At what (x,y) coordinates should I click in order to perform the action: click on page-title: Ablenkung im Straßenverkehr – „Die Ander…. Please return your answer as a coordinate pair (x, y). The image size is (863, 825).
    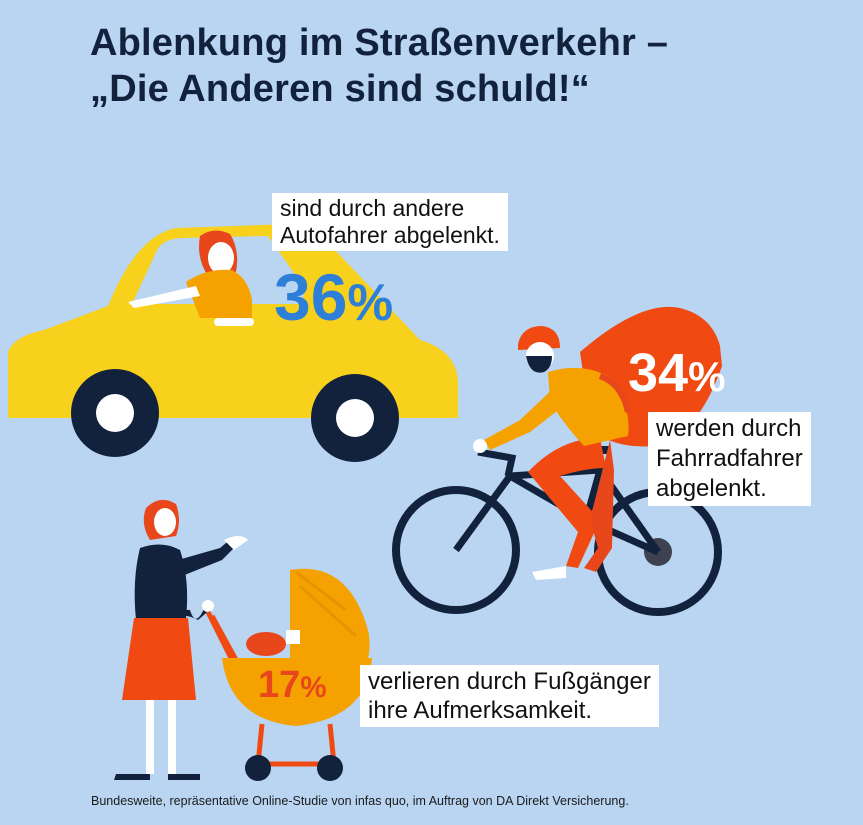
    Looking at the image, I should click on (379, 66).